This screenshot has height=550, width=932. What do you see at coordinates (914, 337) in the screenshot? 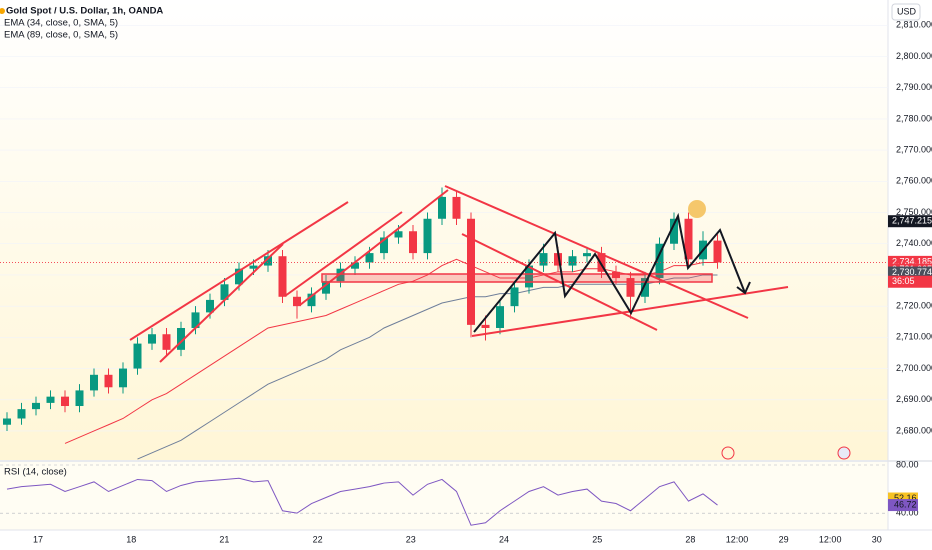
I see `y-tick-label: 2,710.000` at bounding box center [914, 337].